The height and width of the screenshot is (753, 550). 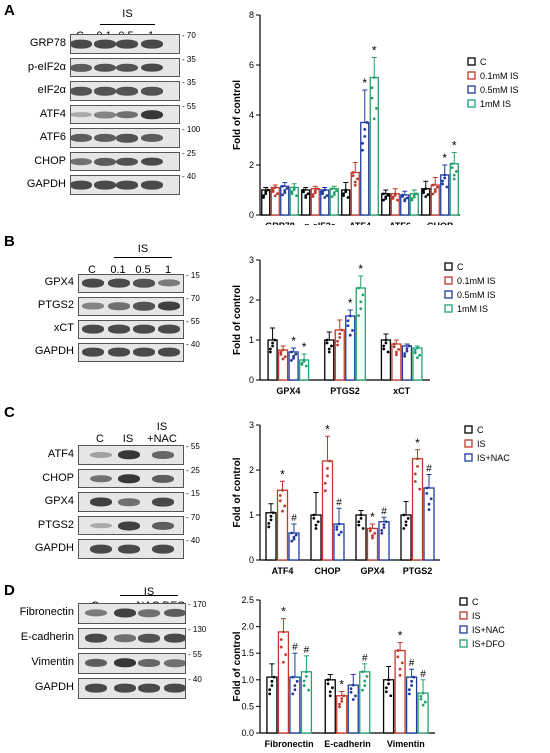 I want to click on y-tick-label: 0, so click(x=251, y=215).